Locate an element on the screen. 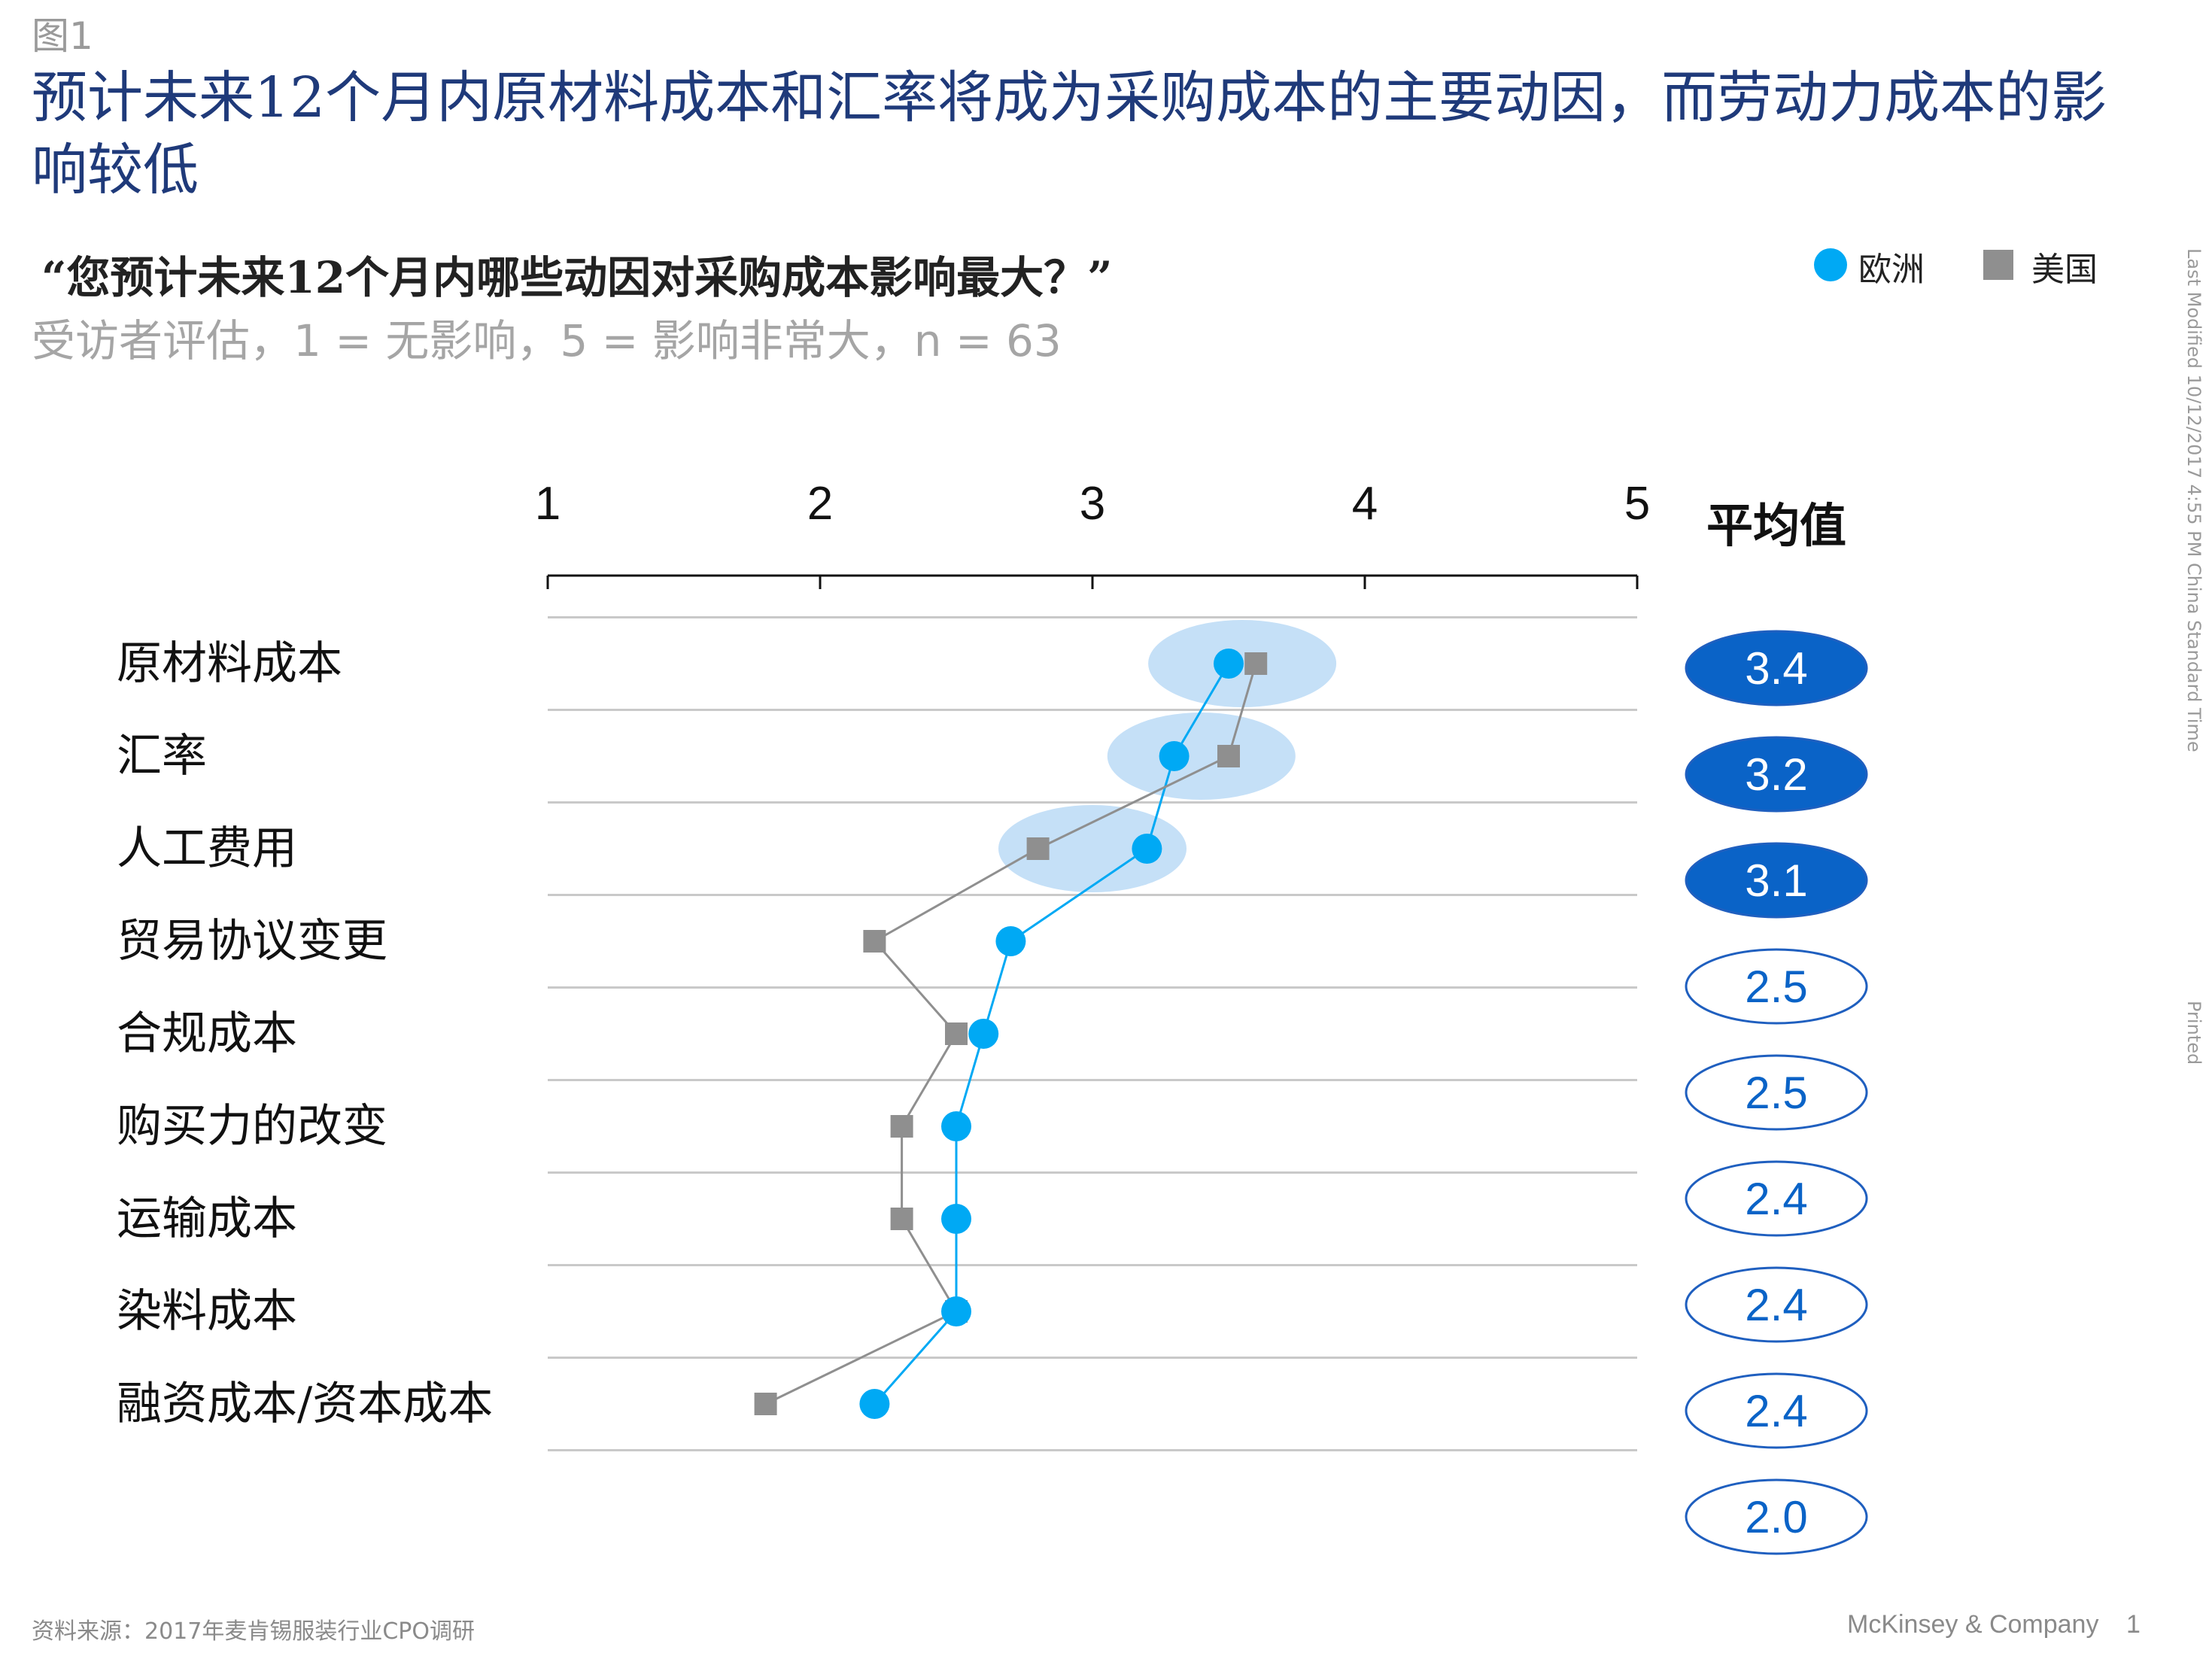 The image size is (2212, 1659). x-tick-label: 3 is located at coordinates (1092, 504).